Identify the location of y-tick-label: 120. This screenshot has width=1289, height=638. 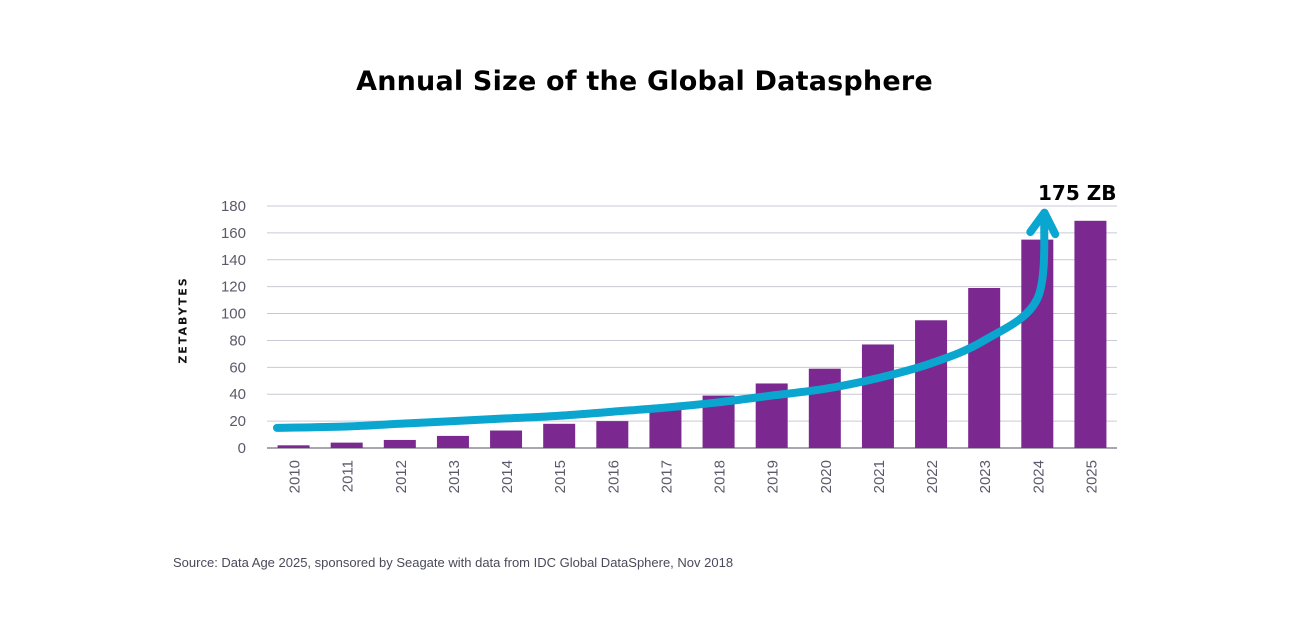
(233, 287).